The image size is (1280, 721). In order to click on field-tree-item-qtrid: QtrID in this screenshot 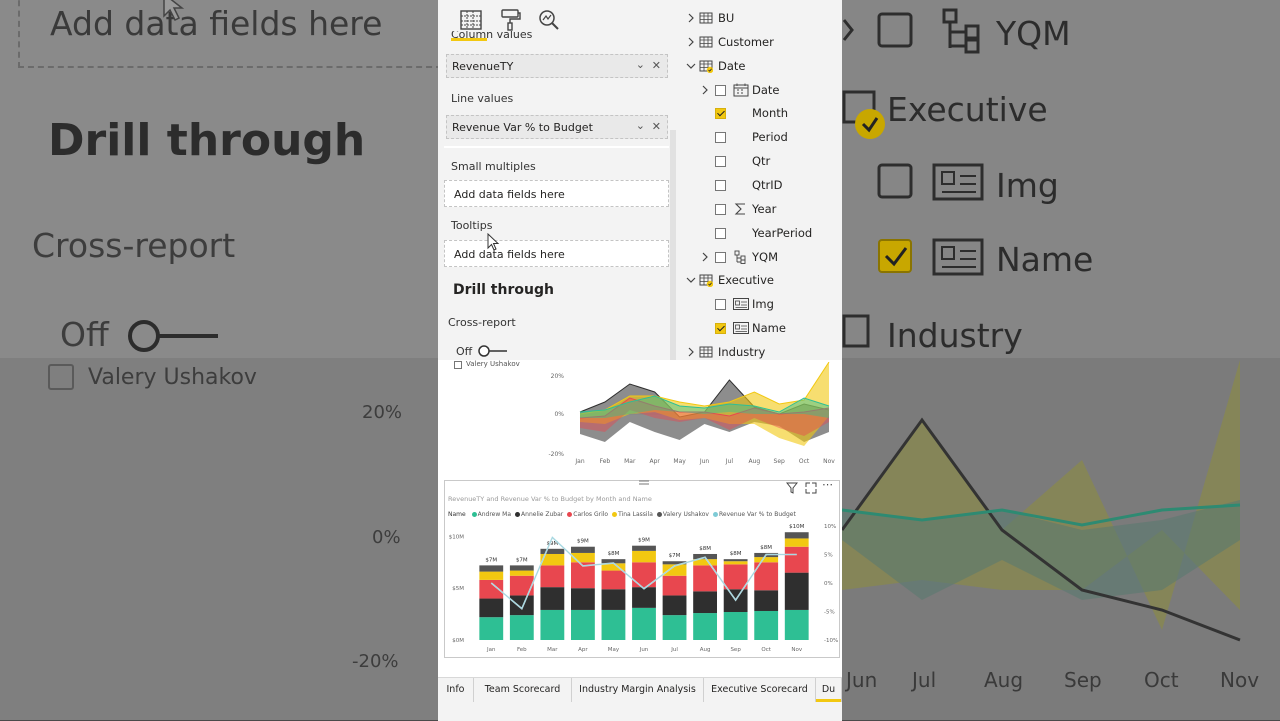, I will do `click(767, 184)`.